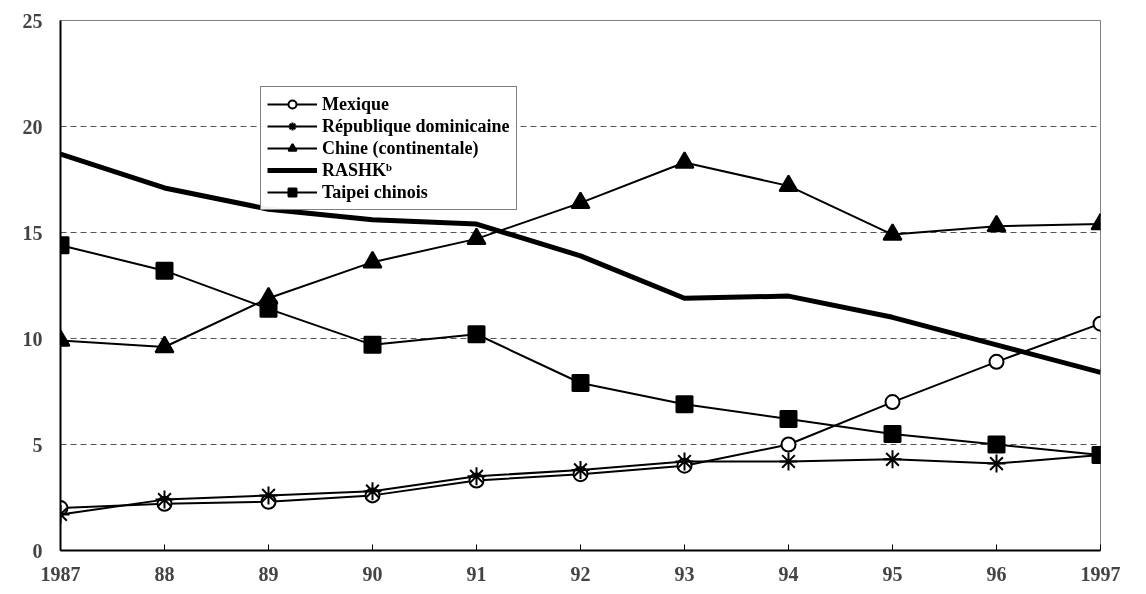  Describe the element at coordinates (357, 170) in the screenshot. I see `legend-label: RASHKᵇ` at that location.